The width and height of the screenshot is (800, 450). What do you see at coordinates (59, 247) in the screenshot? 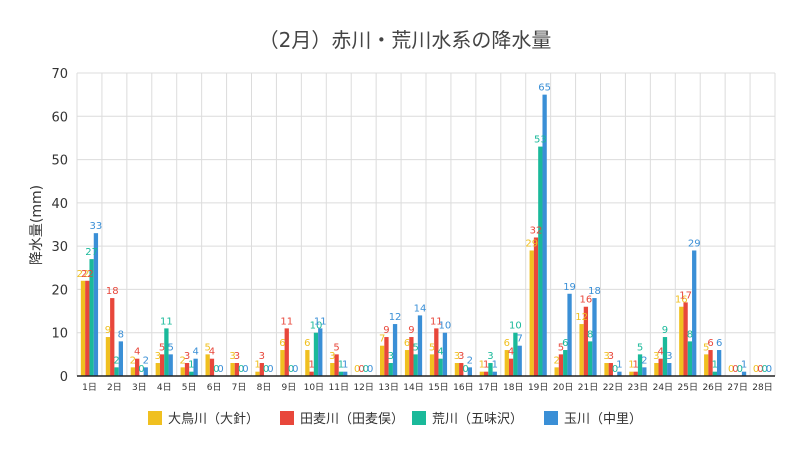
I see `y-tick-label: 30` at bounding box center [59, 247].